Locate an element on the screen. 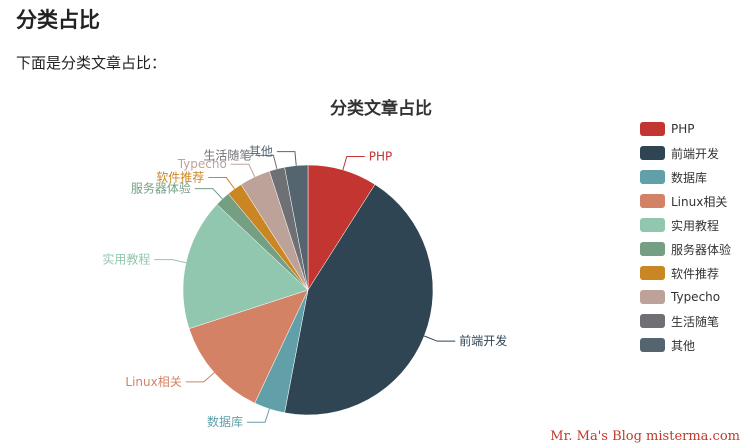 The height and width of the screenshot is (446, 748). legend-item-8: 生活随笔 is located at coordinates (685, 321).